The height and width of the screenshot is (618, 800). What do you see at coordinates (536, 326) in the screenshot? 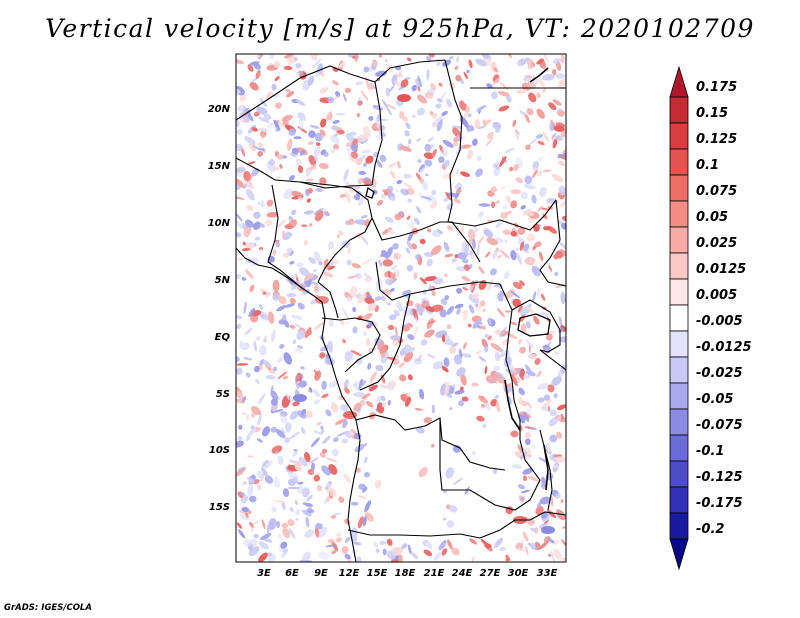
I see `border-uganda` at bounding box center [536, 326].